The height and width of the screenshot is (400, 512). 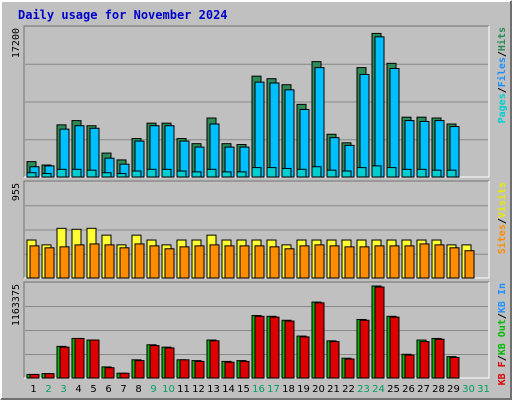 What do you see at coordinates (153, 389) in the screenshot?
I see `x-tick-label: 9` at bounding box center [153, 389].